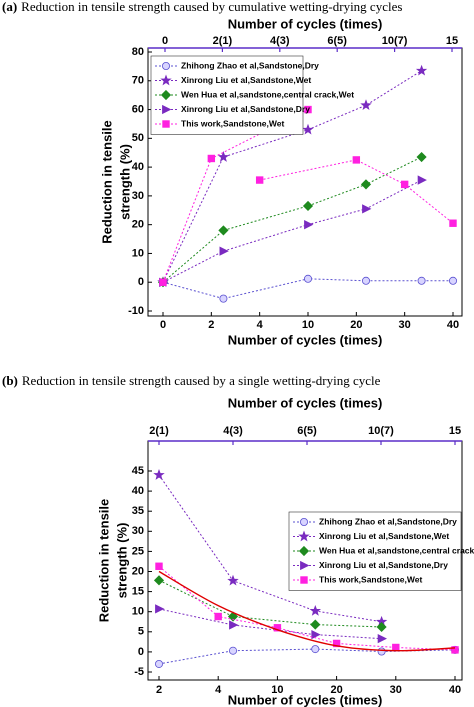 The width and height of the screenshot is (474, 707). What do you see at coordinates (375, 551) in the screenshot?
I see `legend-box` at bounding box center [375, 551].